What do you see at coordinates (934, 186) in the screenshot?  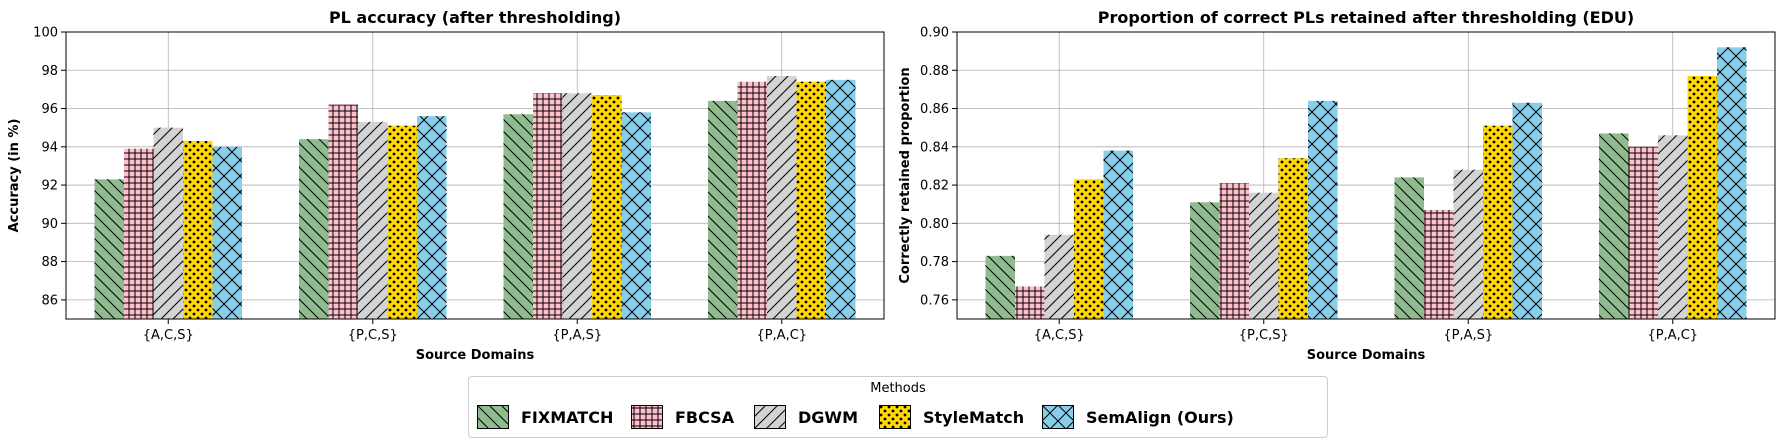 I see `y-tick-label: 0.82` at bounding box center [934, 186].